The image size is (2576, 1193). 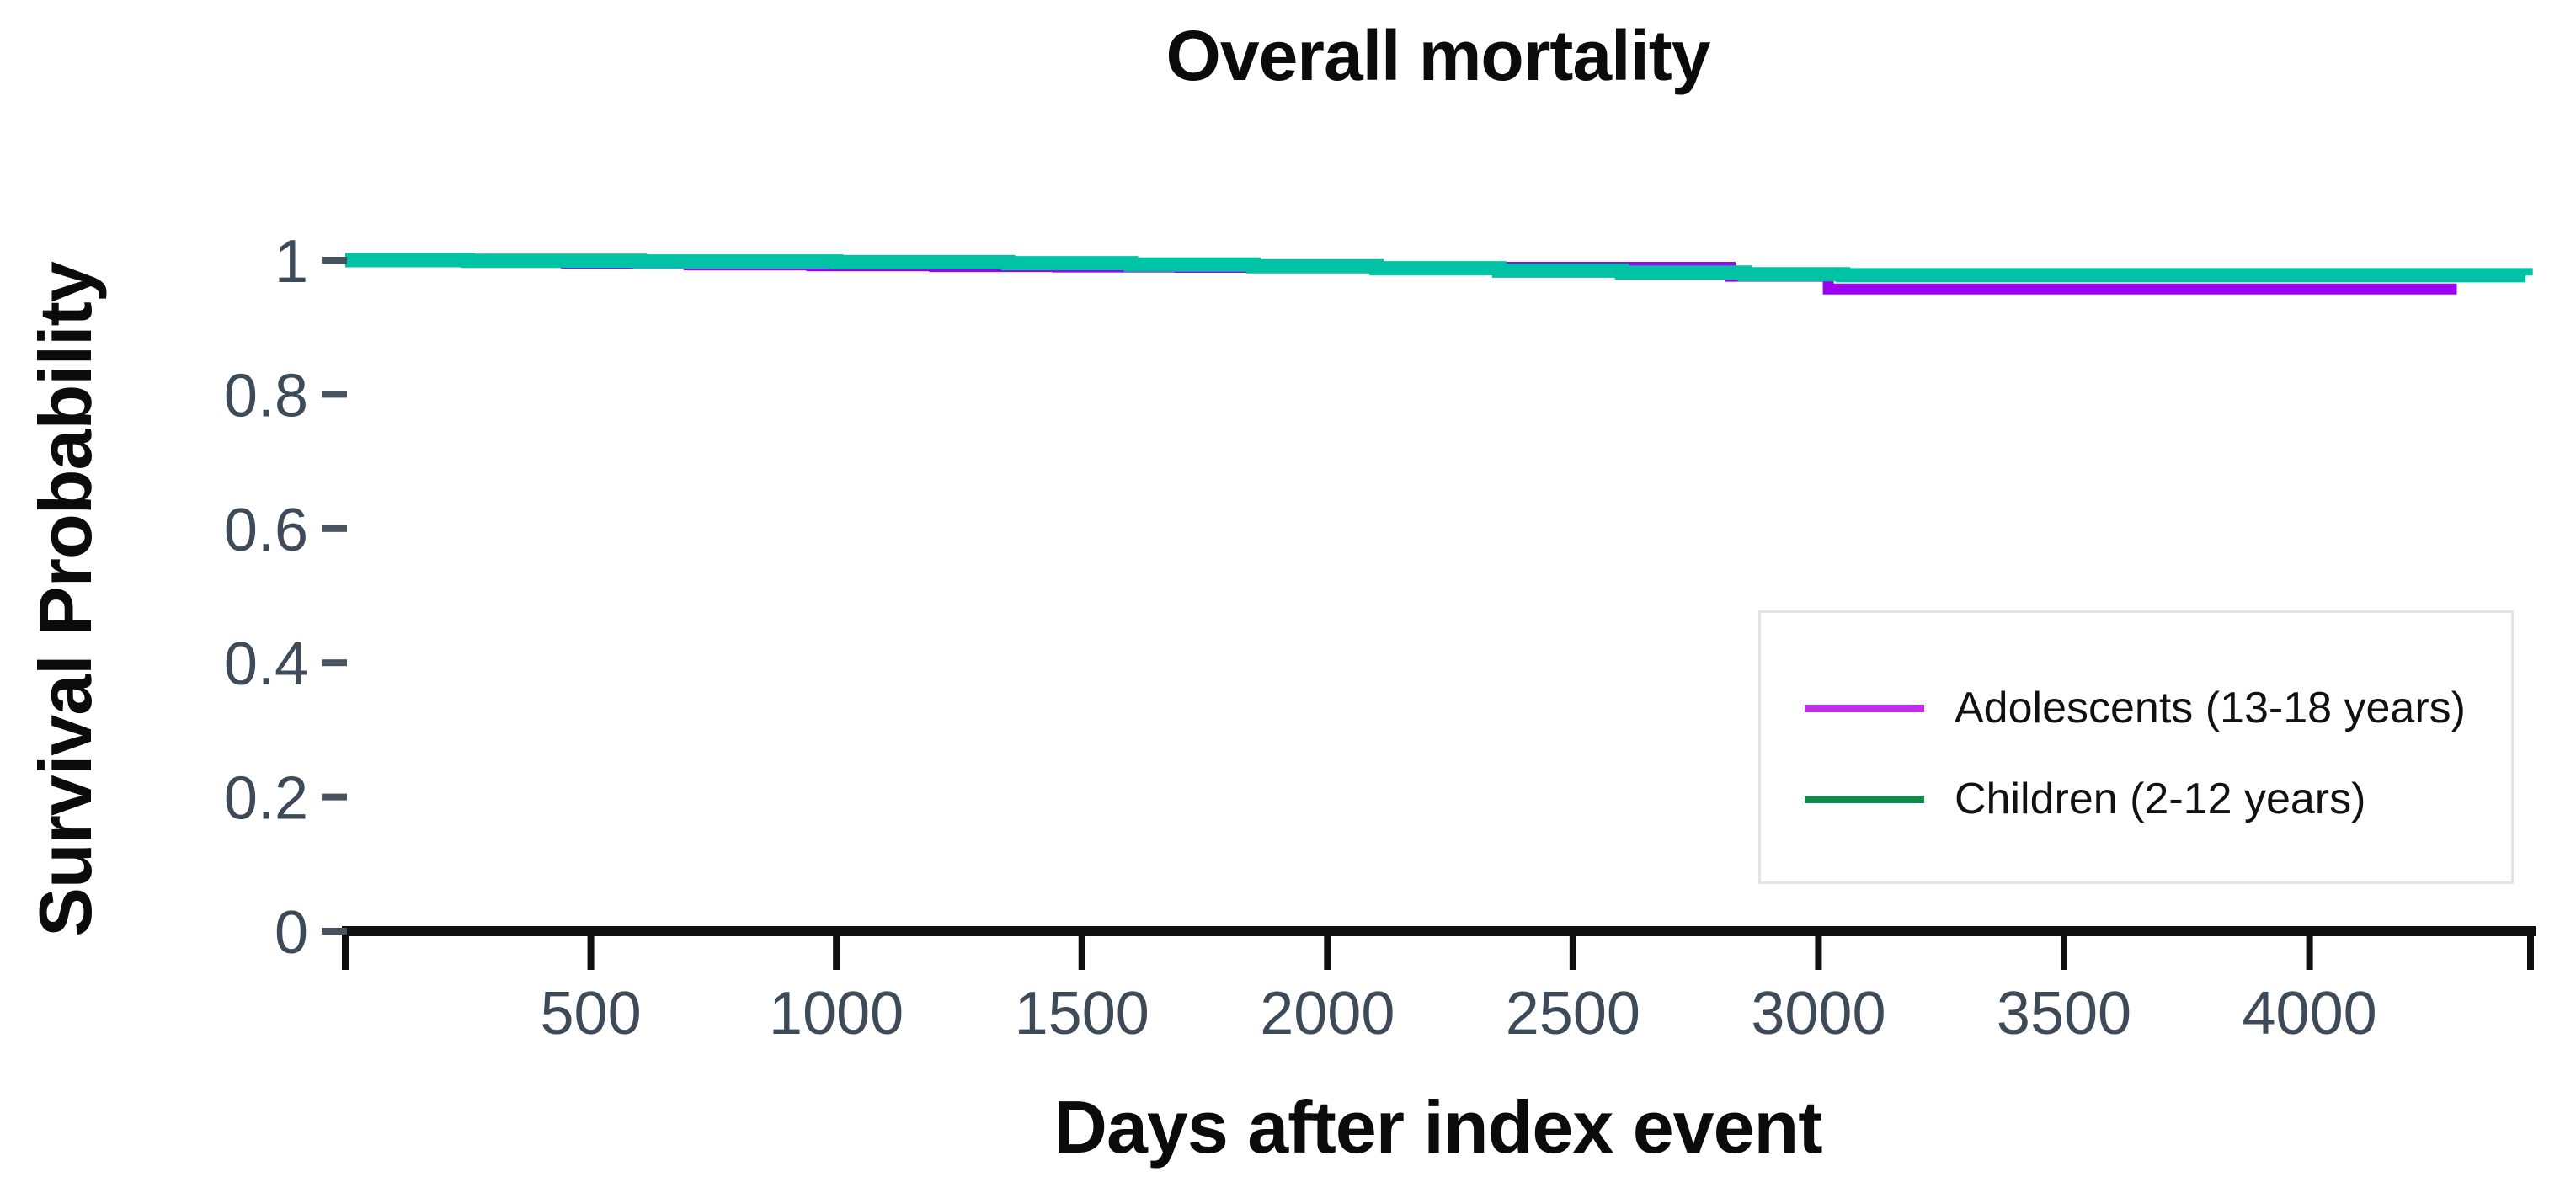 I want to click on curve-children, so click(x=1439, y=268).